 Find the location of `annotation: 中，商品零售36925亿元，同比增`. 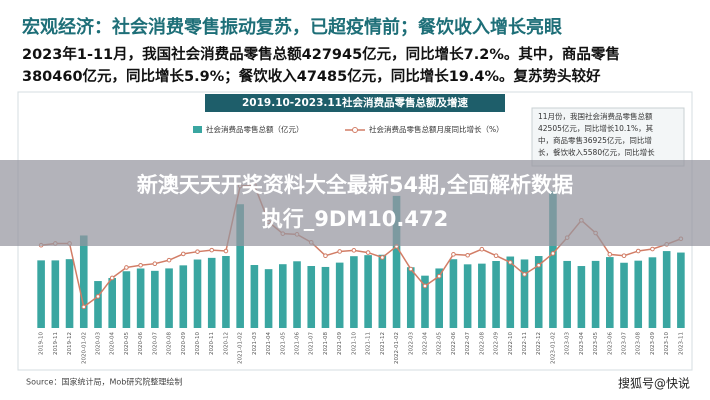

annotation: 中，商品零售36925亿元，同比增 is located at coordinates (595, 140).